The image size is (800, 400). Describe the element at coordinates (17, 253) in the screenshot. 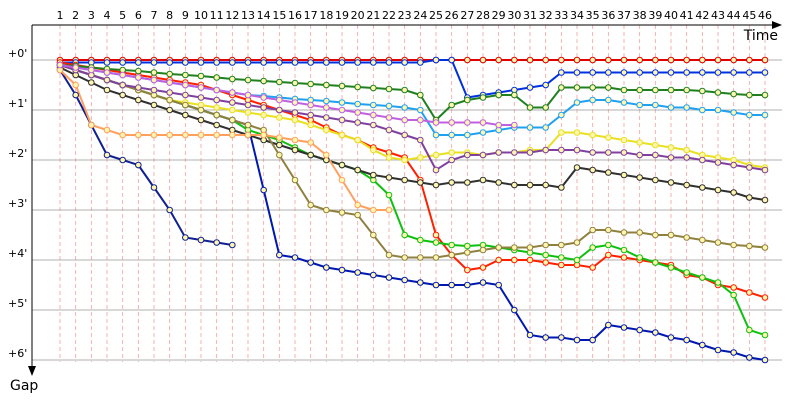

I see `y-tick-label: +4'` at that location.